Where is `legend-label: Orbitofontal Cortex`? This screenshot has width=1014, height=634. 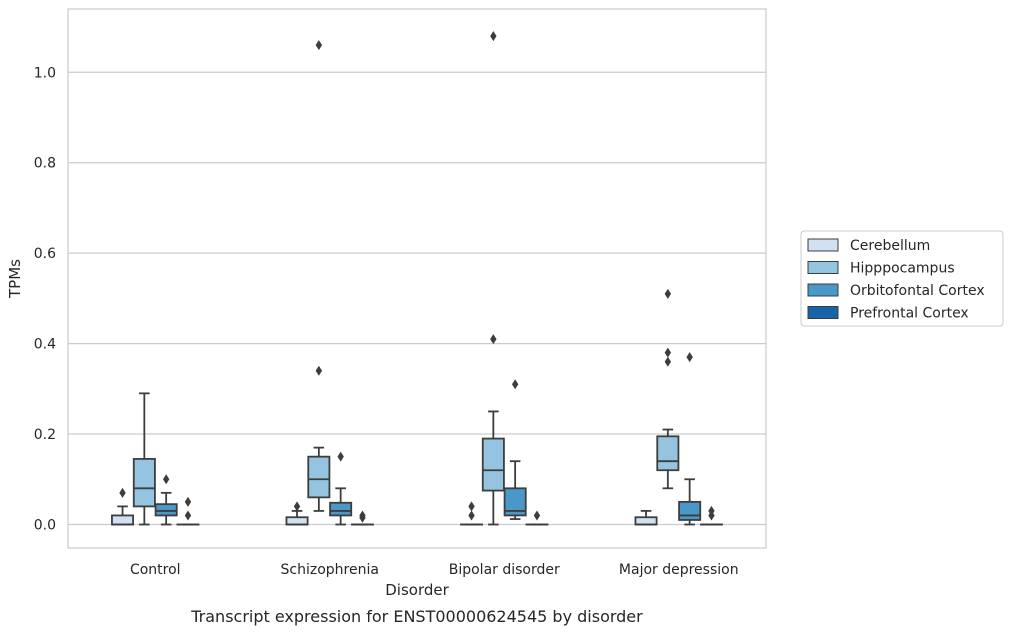
legend-label: Orbitofontal Cortex is located at coordinates (917, 291).